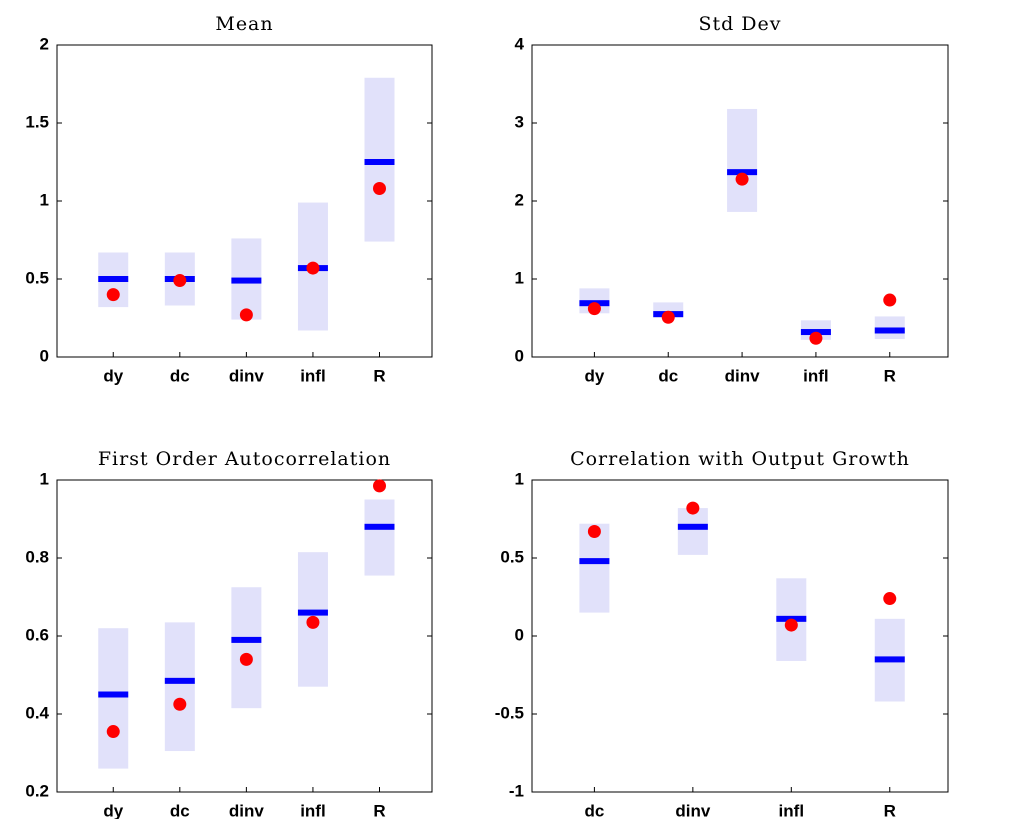  Describe the element at coordinates (37, 556) in the screenshot. I see `y-tick-label: 0.8` at that location.